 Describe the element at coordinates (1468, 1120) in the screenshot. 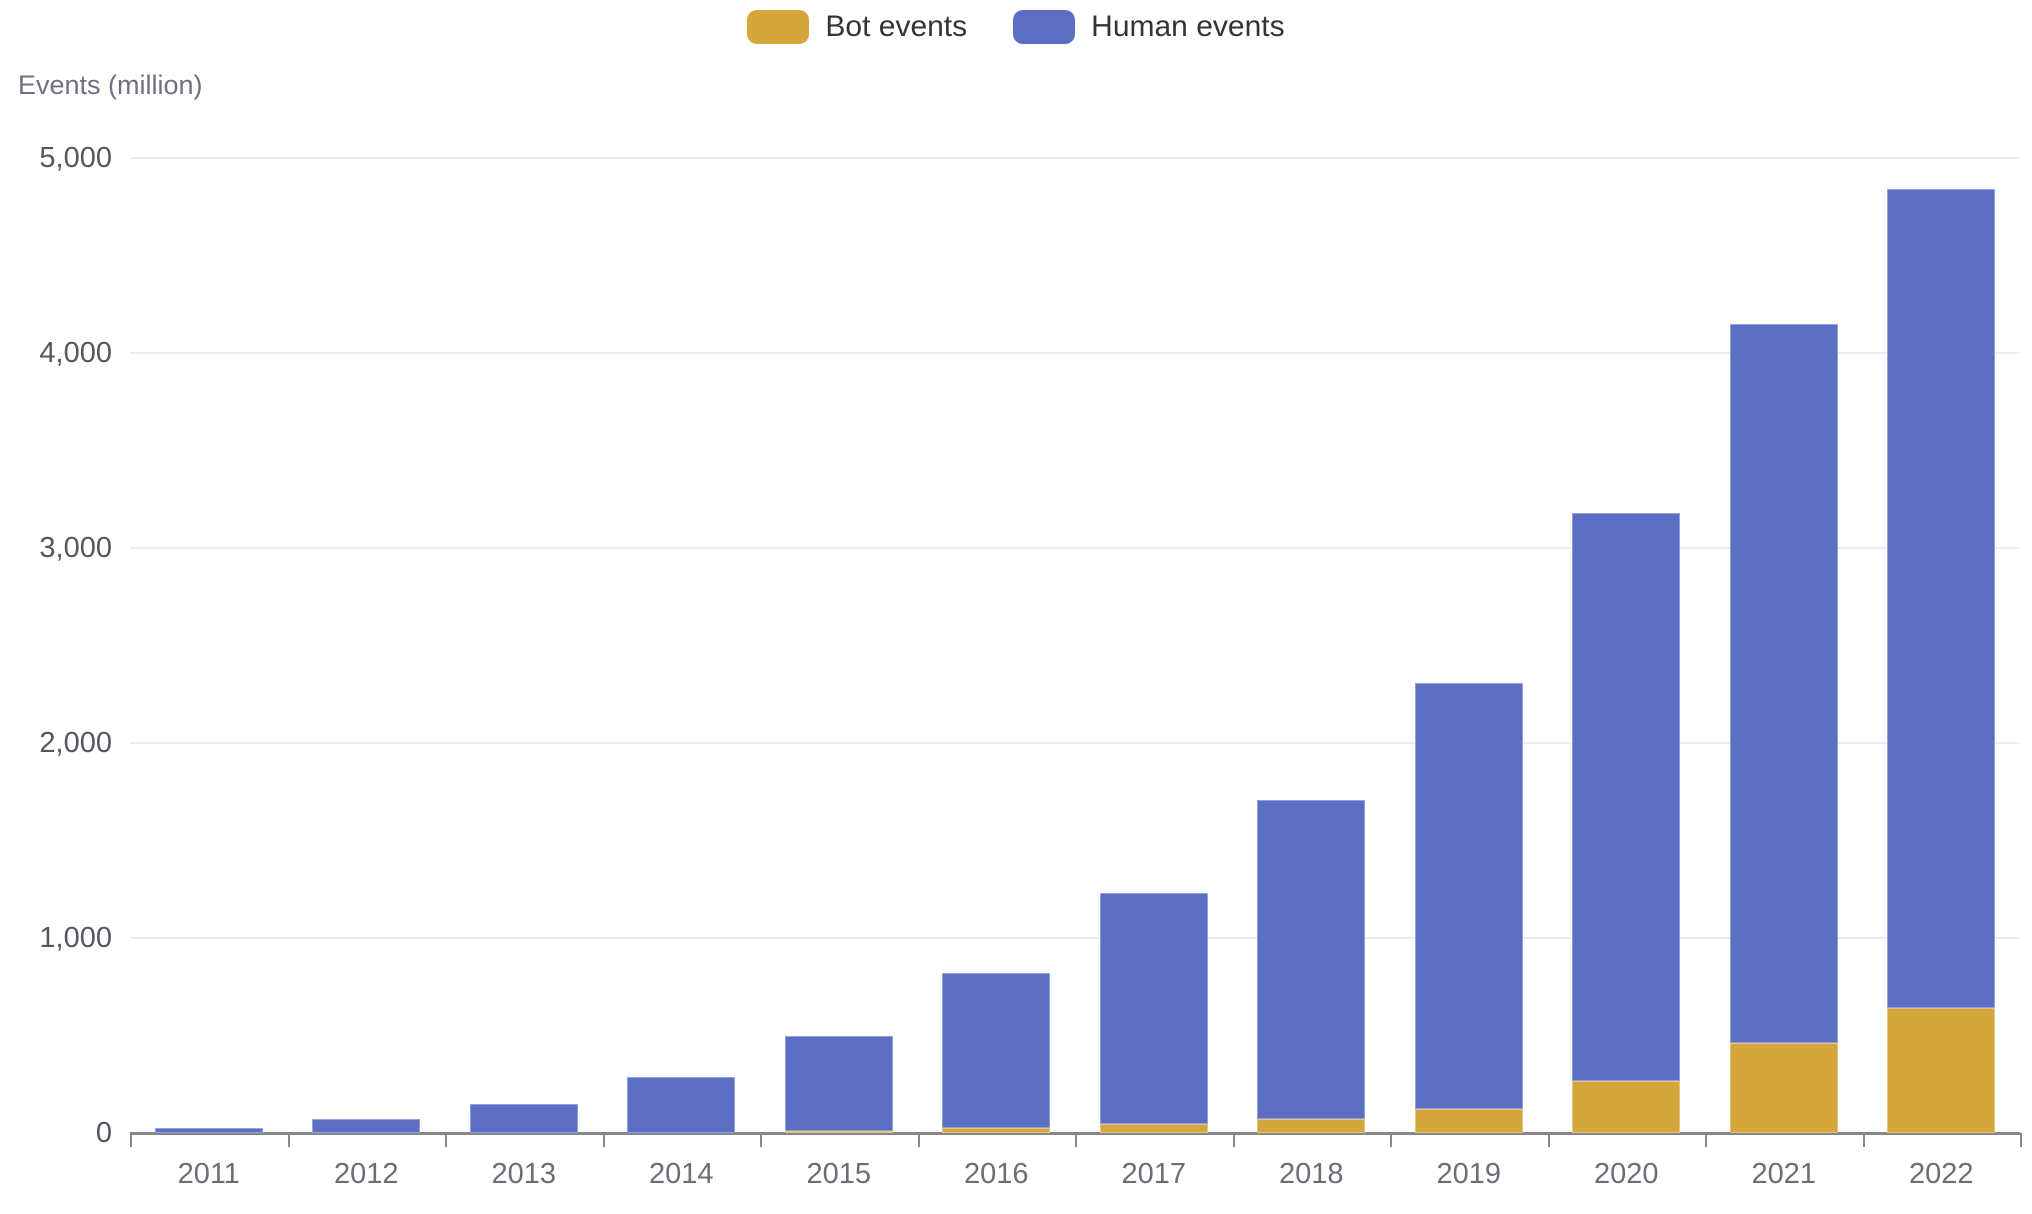

I see `bar-2019-bot-events` at that location.